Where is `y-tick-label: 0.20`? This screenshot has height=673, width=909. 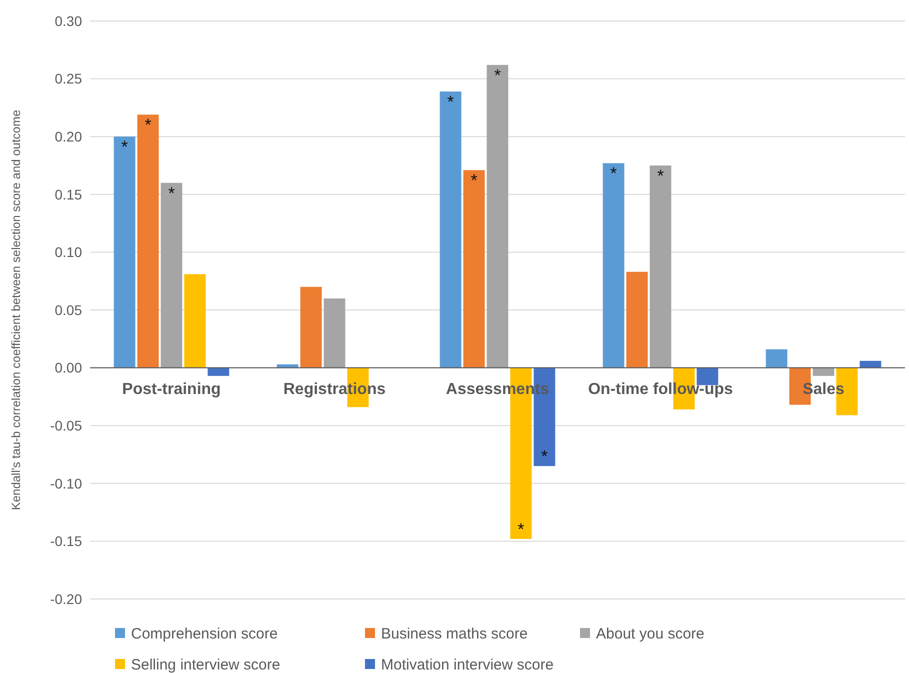
y-tick-label: 0.20 is located at coordinates (68, 136).